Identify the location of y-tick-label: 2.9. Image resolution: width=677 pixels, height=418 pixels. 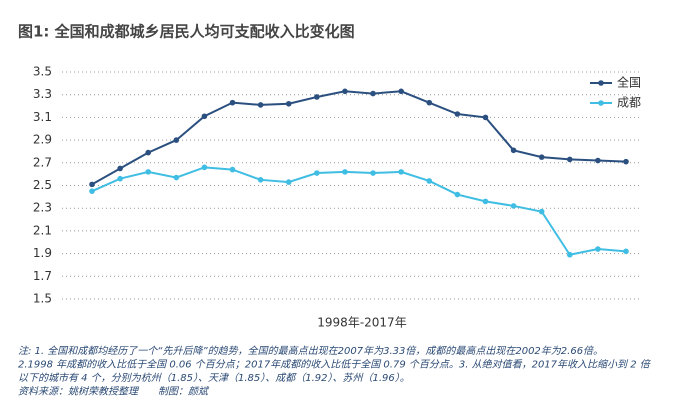
(42, 140).